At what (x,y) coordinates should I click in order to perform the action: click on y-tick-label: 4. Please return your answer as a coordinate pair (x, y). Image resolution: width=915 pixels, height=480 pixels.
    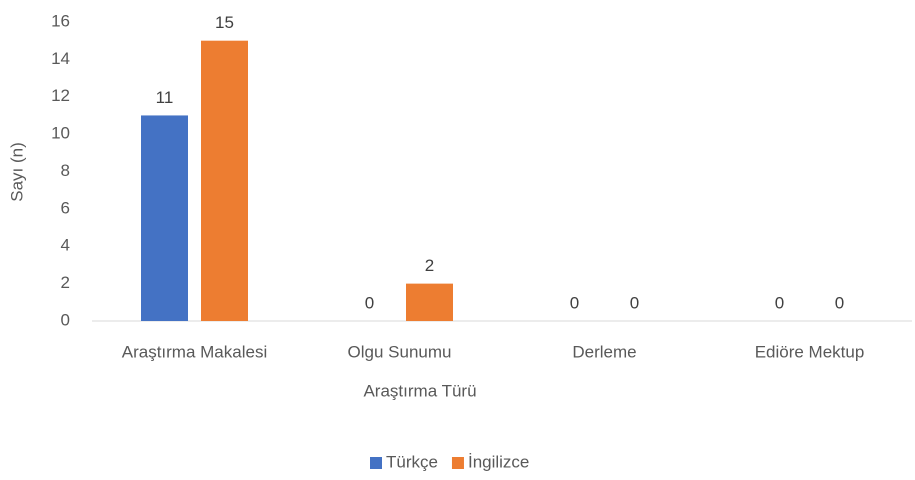
    Looking at the image, I should click on (65, 245).